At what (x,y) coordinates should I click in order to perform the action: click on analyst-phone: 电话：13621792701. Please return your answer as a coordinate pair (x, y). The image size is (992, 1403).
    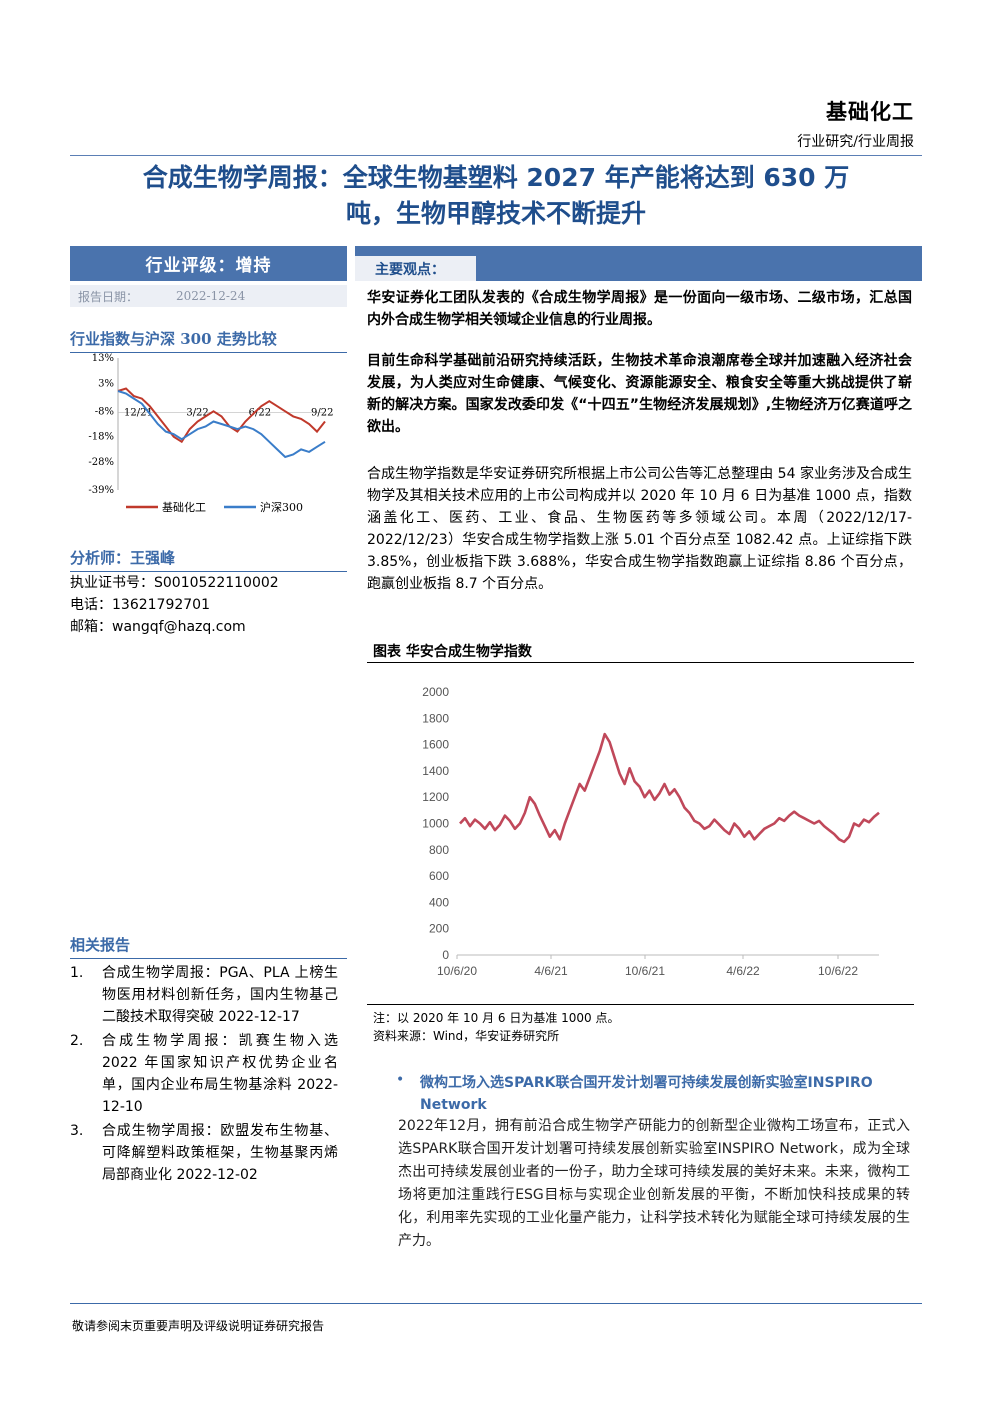
    Looking at the image, I should click on (140, 605).